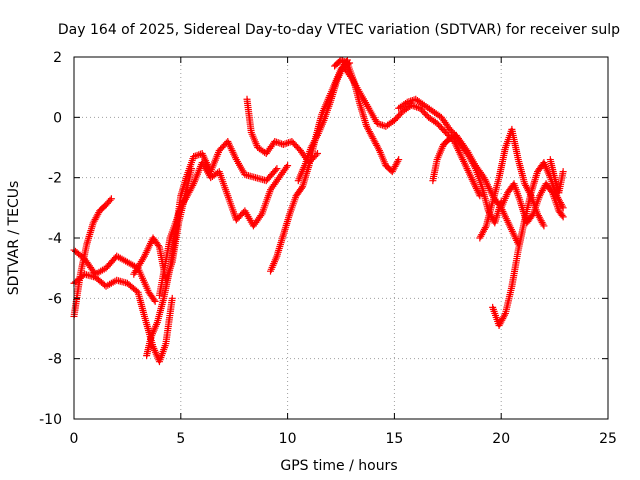  I want to click on y-tick-label: 2, so click(57, 58).